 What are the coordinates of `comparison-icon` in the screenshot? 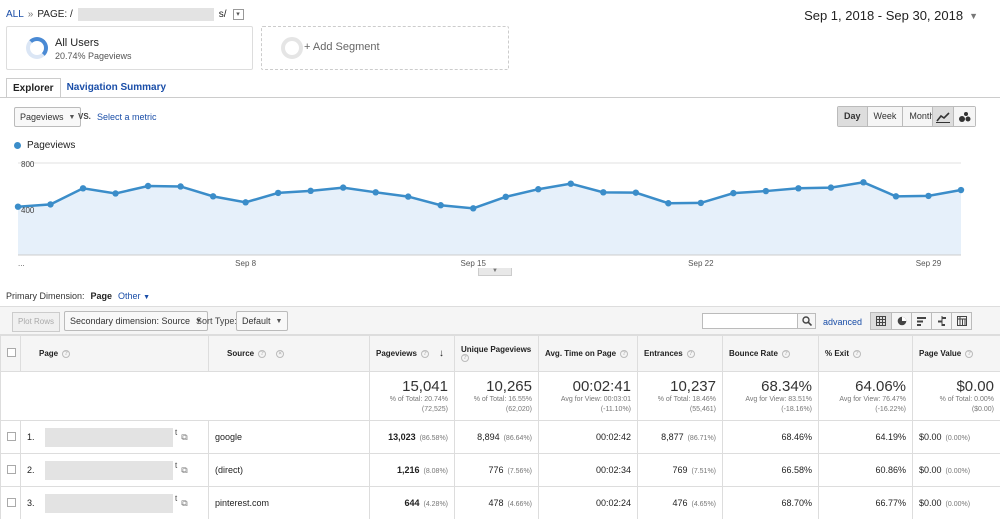 It's located at (941, 321).